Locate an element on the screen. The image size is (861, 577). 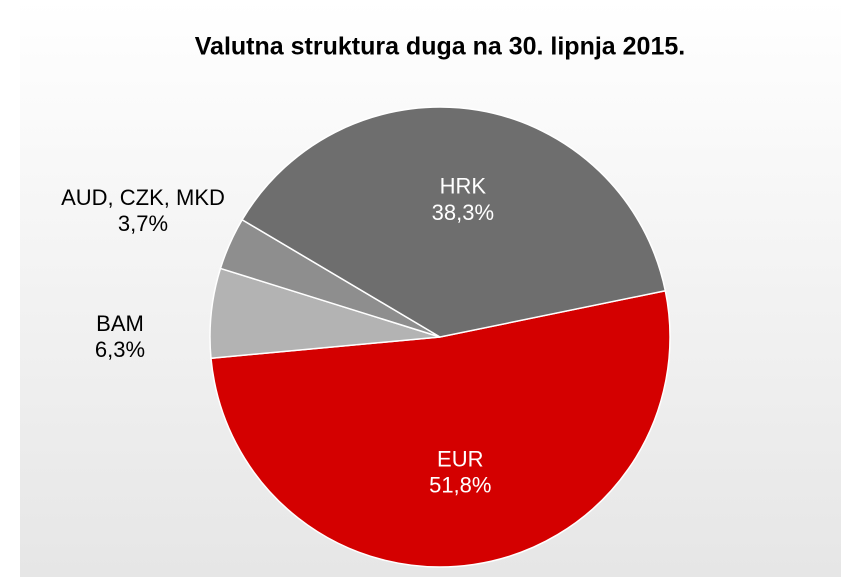
slice-category: BAM is located at coordinates (120, 323).